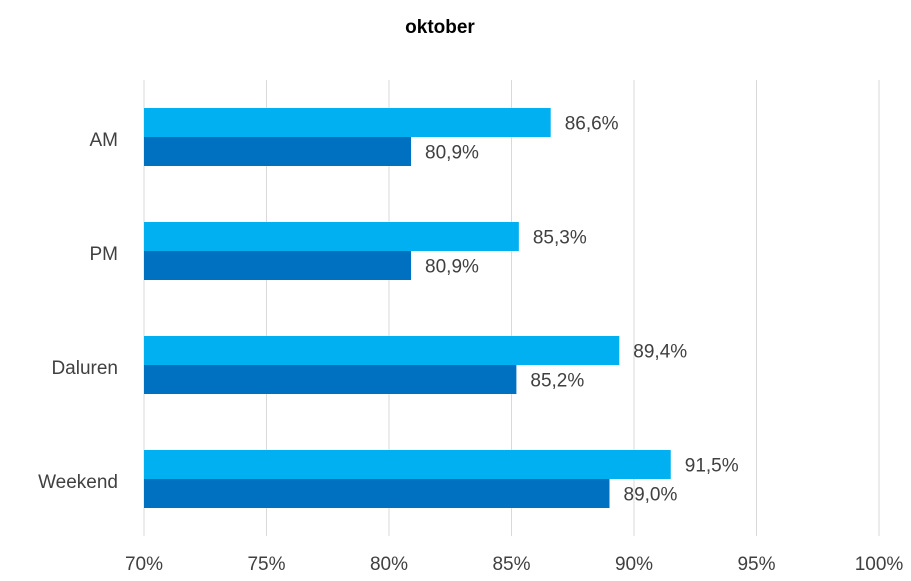 The image size is (911, 581). Describe the element at coordinates (84, 368) in the screenshot. I see `y-tick-label: Daluren` at that location.